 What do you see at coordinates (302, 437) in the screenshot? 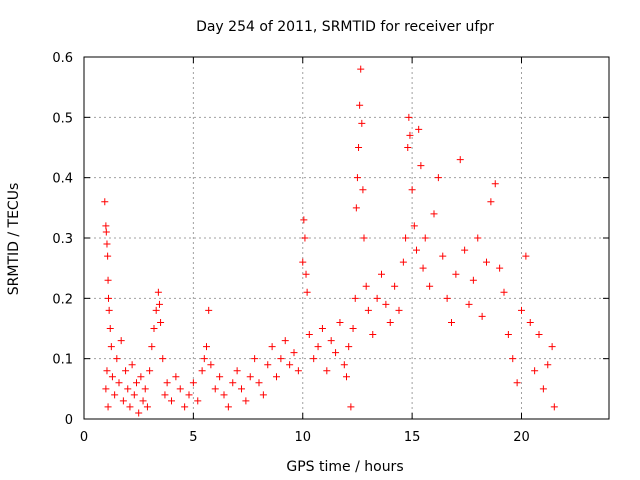
I see `x-tick-label: 10` at bounding box center [302, 437].